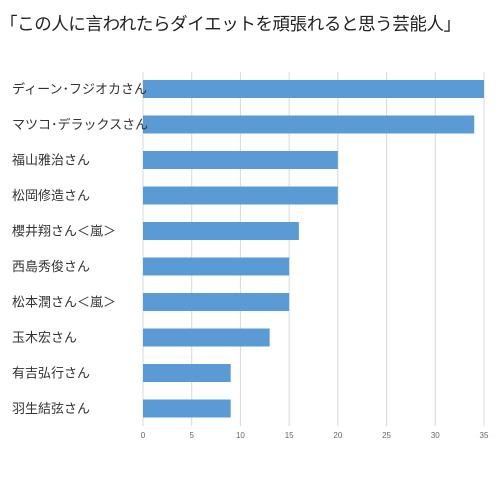  I want to click on x-tick-labels: 0 5 10 15 20 25 30 35, so click(315, 435).